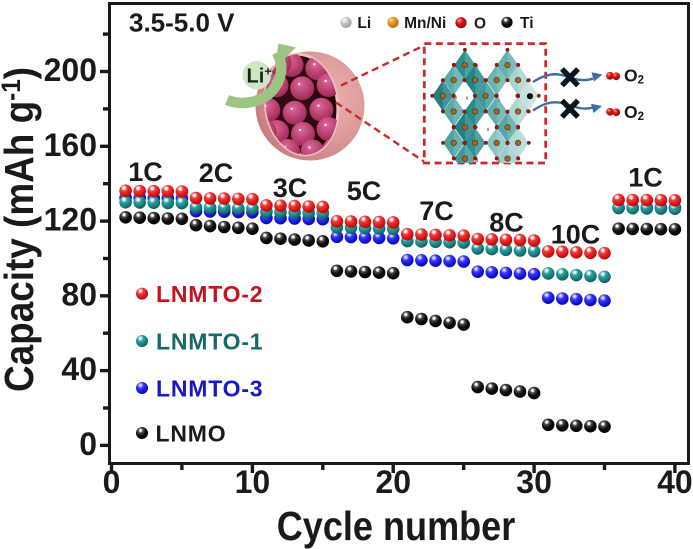  I want to click on svg-text: Mn/Ni, so click(425, 23).